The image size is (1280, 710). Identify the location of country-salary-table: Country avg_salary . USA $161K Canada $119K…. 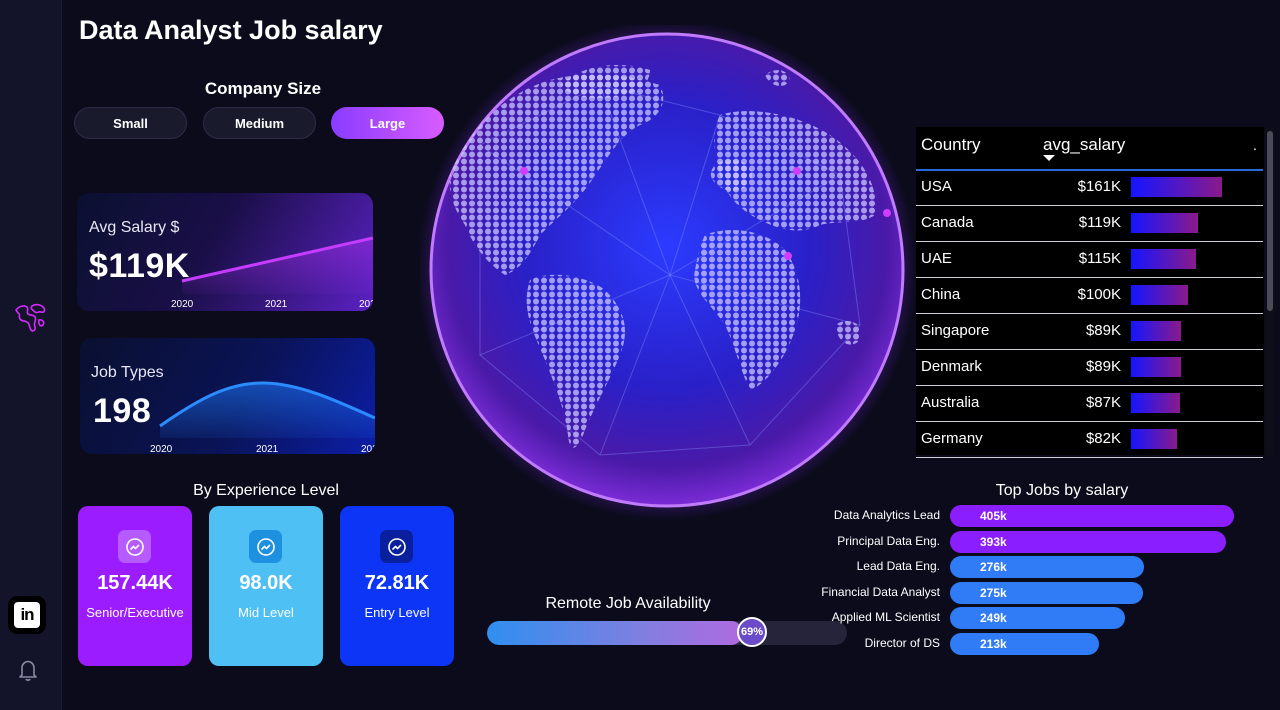
(1090, 292).